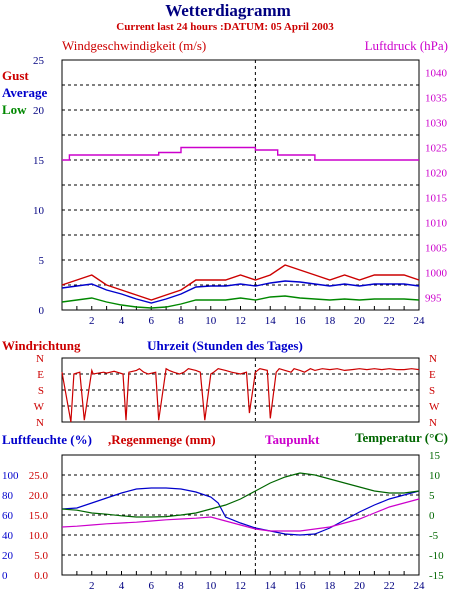 This screenshot has width=461, height=604. What do you see at coordinates (24, 92) in the screenshot?
I see `legend-average: Average` at bounding box center [24, 92].